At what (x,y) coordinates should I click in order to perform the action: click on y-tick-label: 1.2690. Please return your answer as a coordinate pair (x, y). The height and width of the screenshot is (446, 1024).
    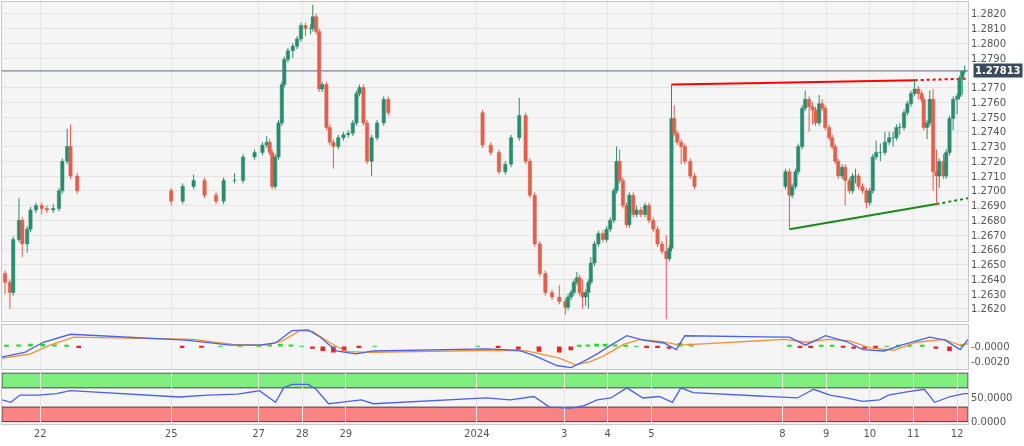
    Looking at the image, I should click on (988, 206).